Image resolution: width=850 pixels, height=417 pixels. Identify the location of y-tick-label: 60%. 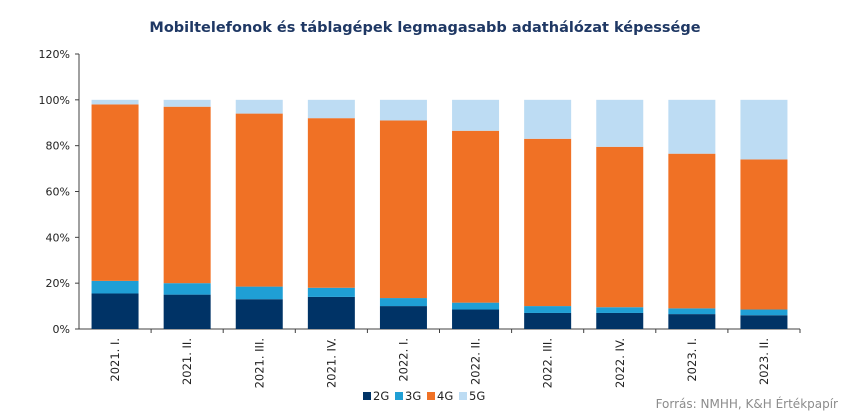
(58, 192).